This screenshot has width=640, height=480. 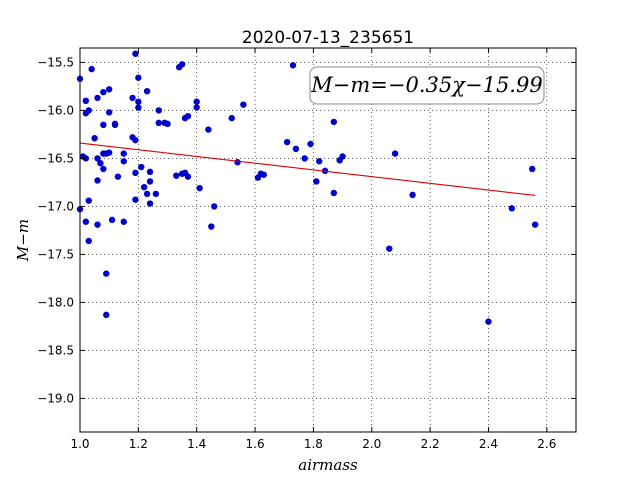 What do you see at coordinates (55, 206) in the screenshot?
I see `y-tick-label: −17.0` at bounding box center [55, 206].